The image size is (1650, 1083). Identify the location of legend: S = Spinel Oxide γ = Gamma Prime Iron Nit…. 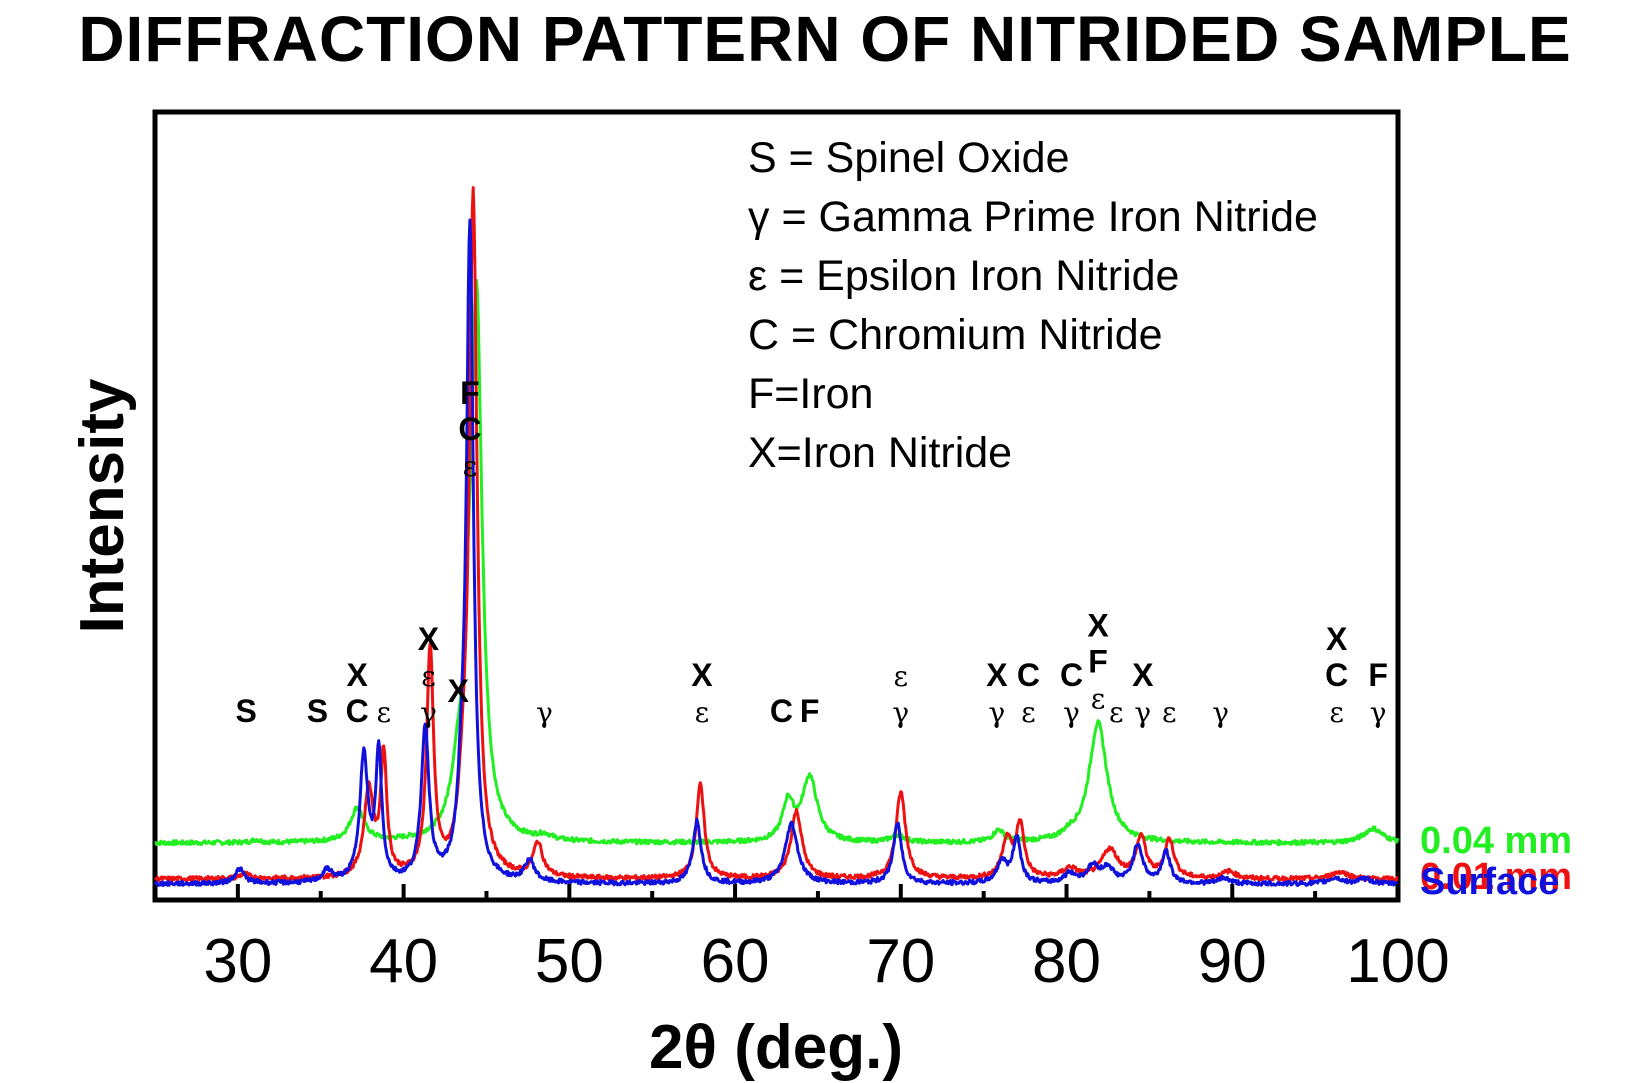
(1033, 305).